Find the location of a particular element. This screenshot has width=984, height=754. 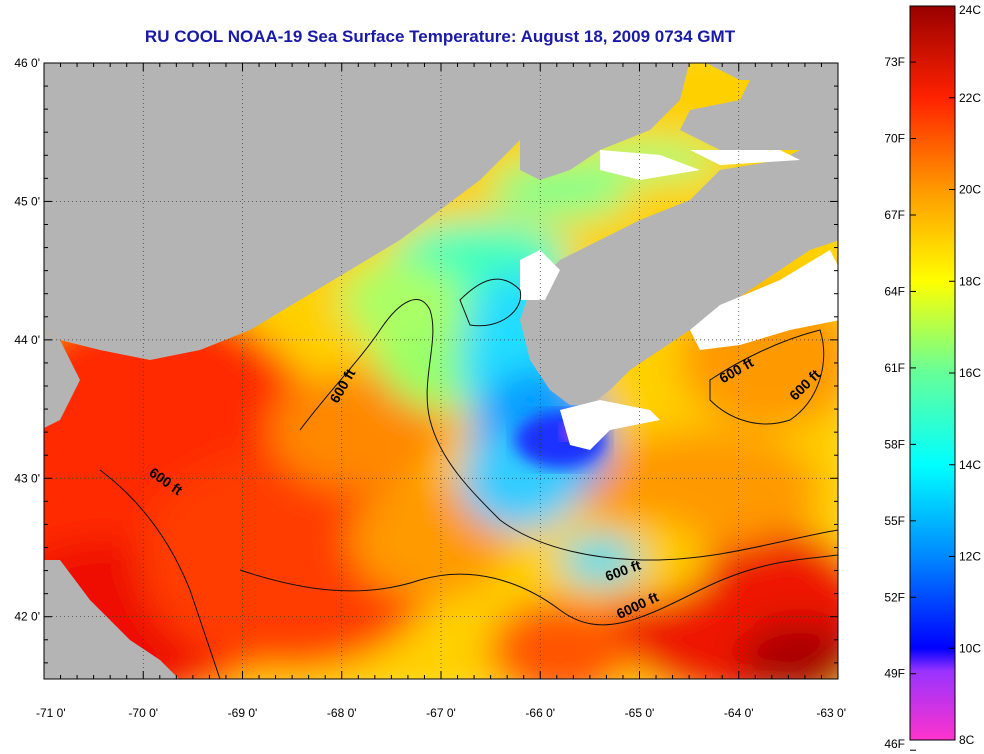

colorbar-f-label: 55F is located at coordinates (894, 521).